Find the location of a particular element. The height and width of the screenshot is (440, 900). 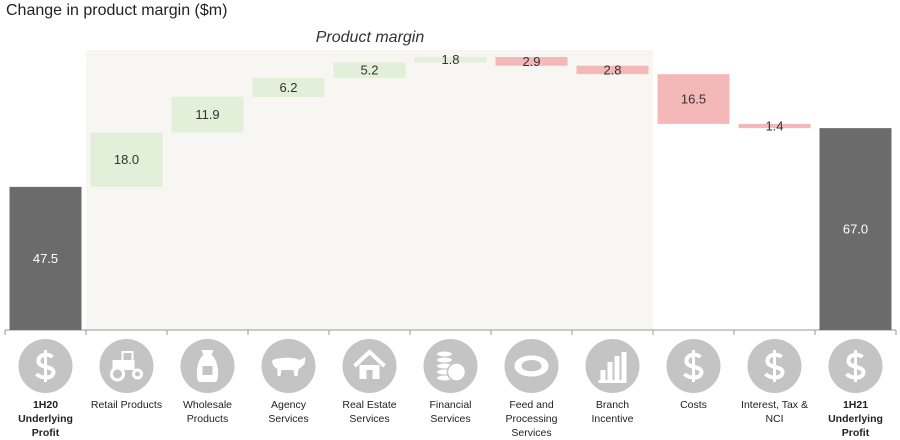

value-label: 67.0 is located at coordinates (855, 228).